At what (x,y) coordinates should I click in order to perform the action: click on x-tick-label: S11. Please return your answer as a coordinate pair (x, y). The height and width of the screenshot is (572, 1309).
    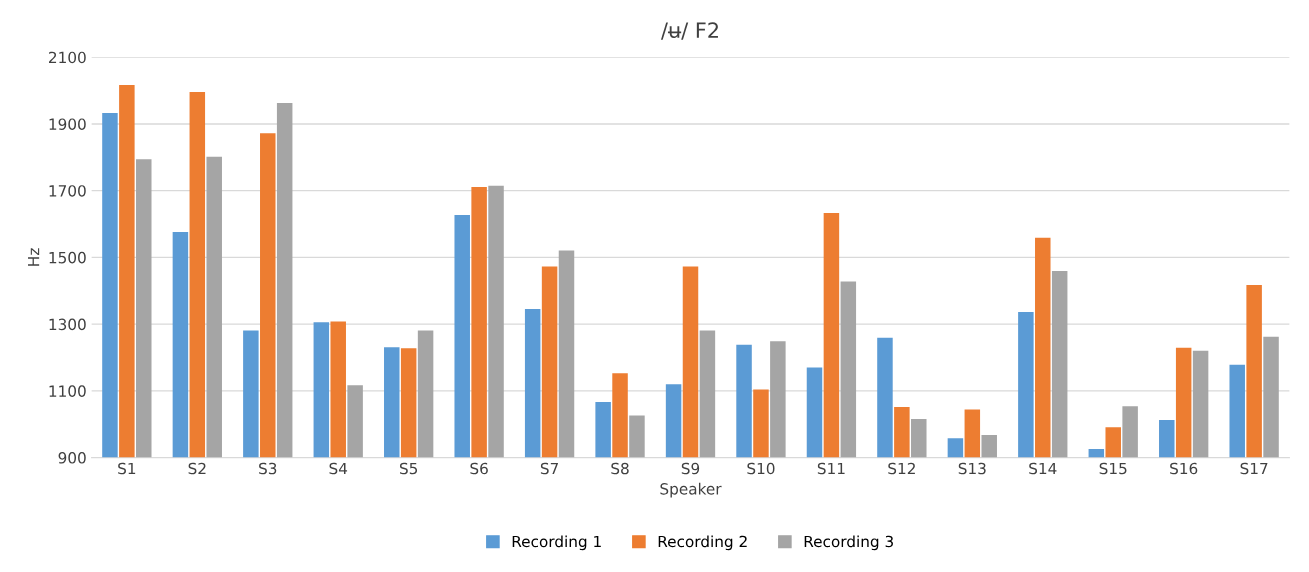
    Looking at the image, I should click on (831, 468).